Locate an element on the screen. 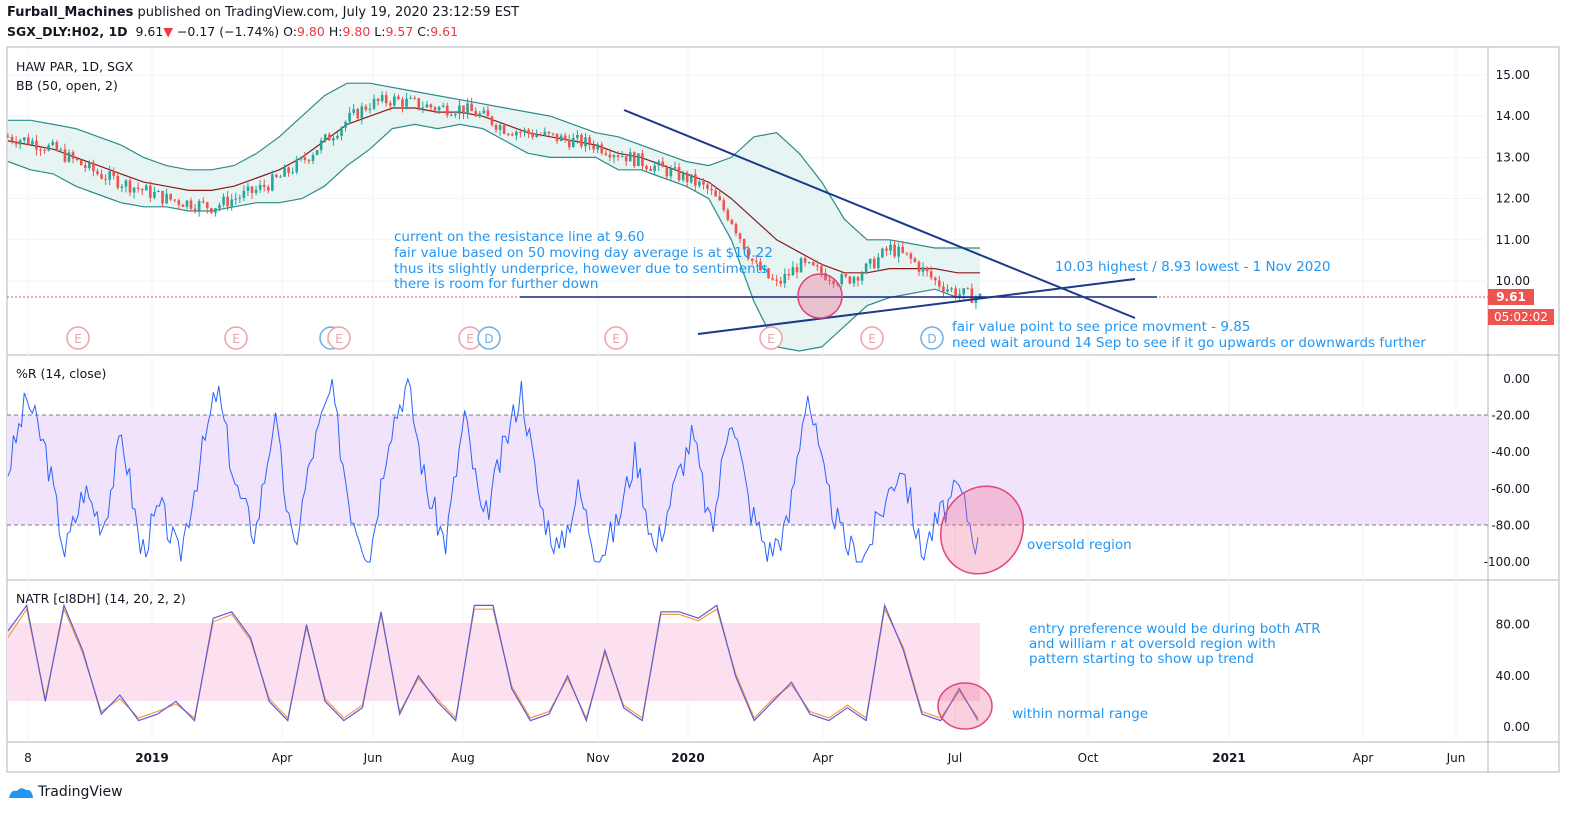 This screenshot has width=1591, height=825. tradingview-brand: TradingView is located at coordinates (65, 792).